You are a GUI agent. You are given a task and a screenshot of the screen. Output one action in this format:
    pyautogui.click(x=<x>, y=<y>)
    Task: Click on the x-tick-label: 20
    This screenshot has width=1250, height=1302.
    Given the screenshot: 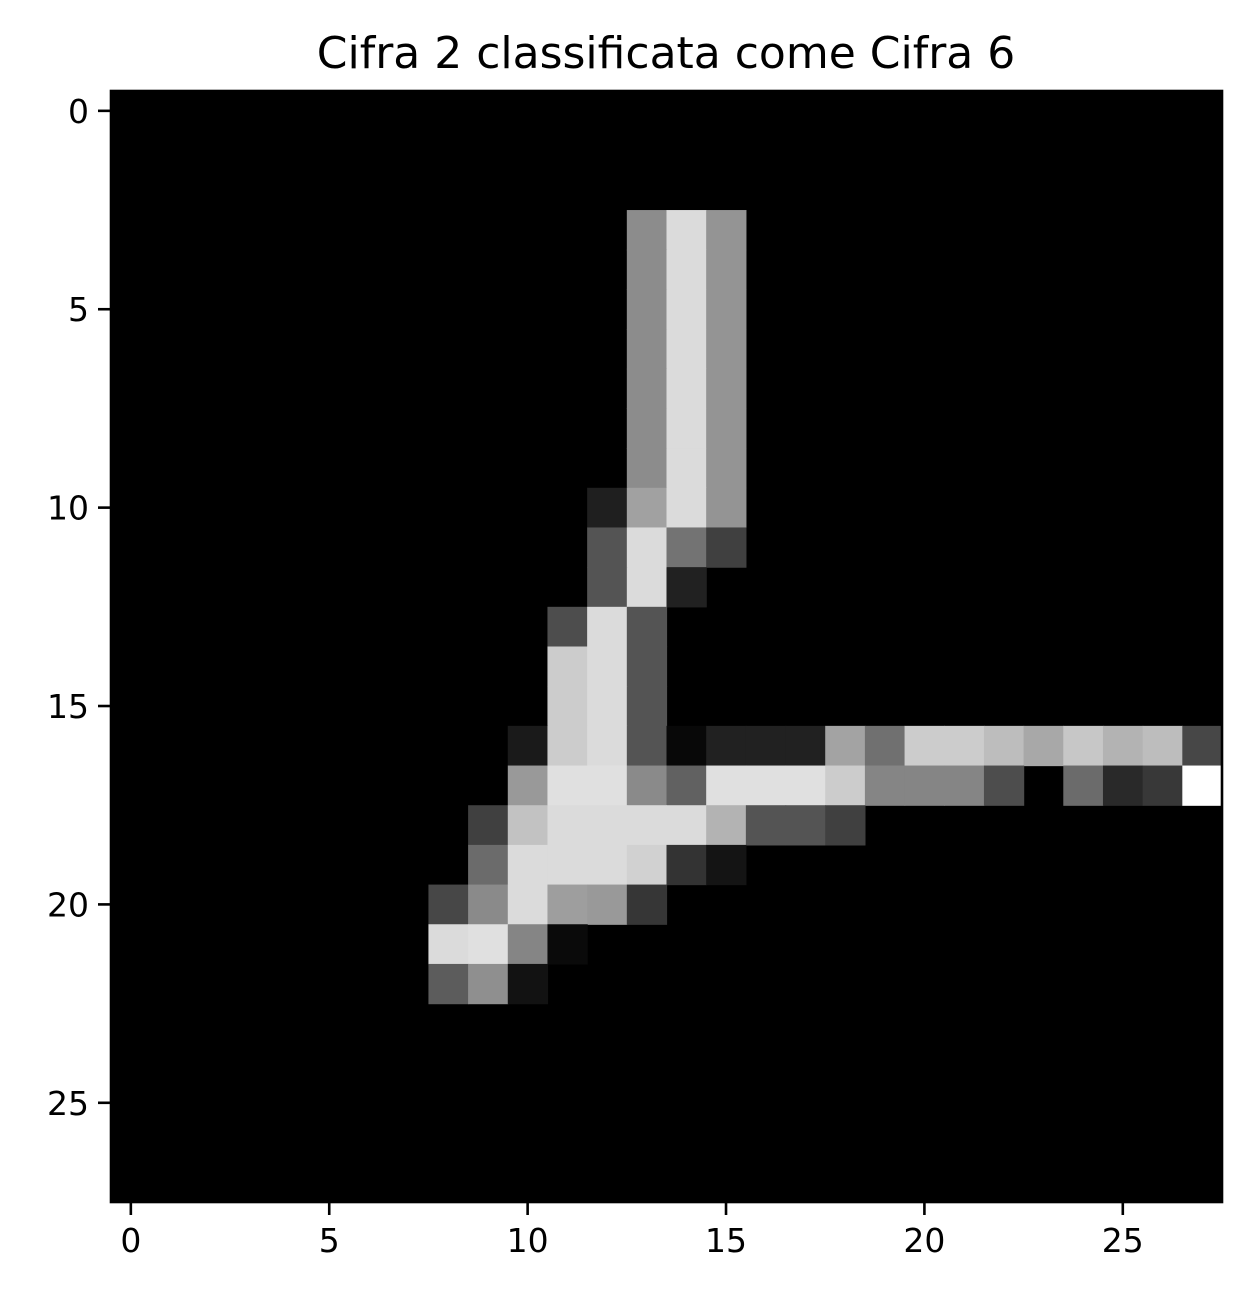 What is the action you would take?
    pyautogui.click(x=924, y=1240)
    